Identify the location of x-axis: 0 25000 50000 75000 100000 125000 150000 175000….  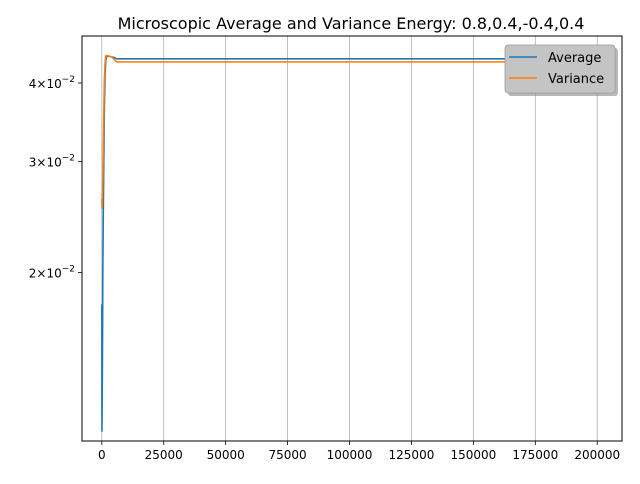
(359, 451).